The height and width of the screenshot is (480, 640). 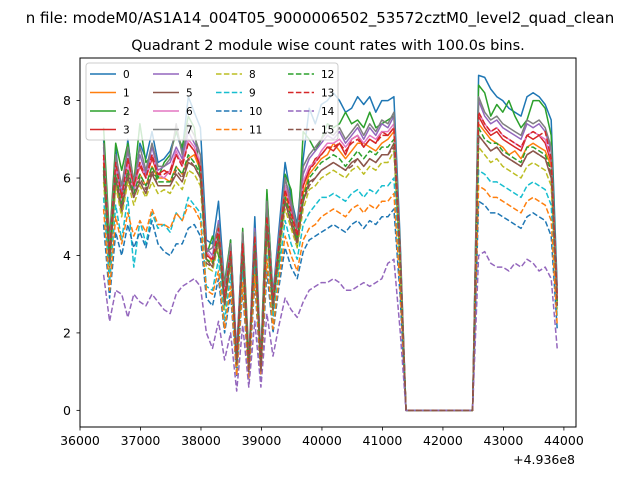 I want to click on legend-label-3: 3, so click(x=126, y=131).